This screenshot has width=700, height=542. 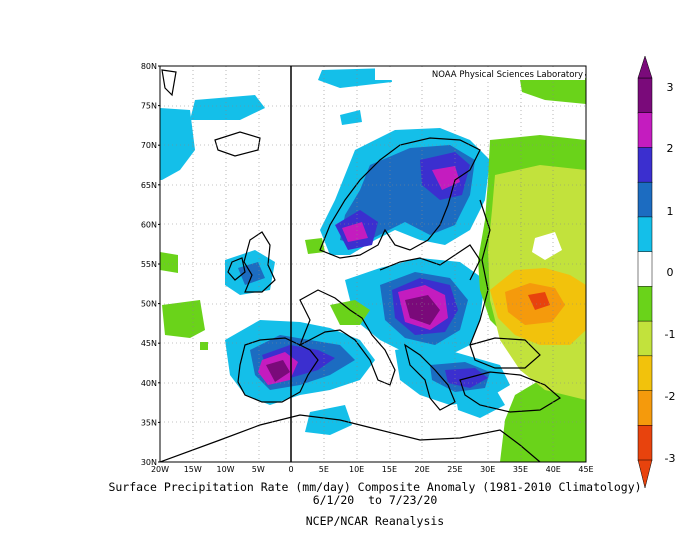 What do you see at coordinates (670, 148) in the screenshot?
I see `colorbar-tick-label: 2` at bounding box center [670, 148].